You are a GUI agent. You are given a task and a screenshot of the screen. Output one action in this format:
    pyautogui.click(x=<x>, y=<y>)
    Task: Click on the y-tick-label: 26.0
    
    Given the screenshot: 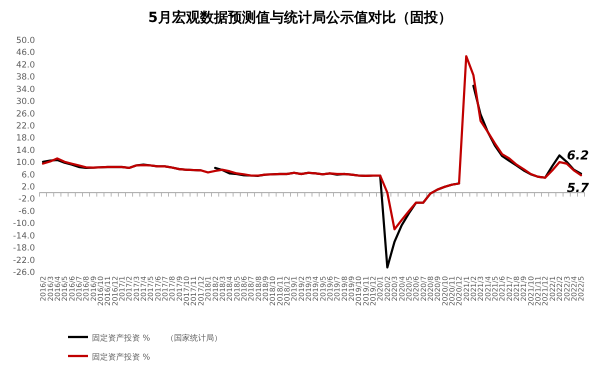 What is the action you would take?
    pyautogui.click(x=25, y=114)
    